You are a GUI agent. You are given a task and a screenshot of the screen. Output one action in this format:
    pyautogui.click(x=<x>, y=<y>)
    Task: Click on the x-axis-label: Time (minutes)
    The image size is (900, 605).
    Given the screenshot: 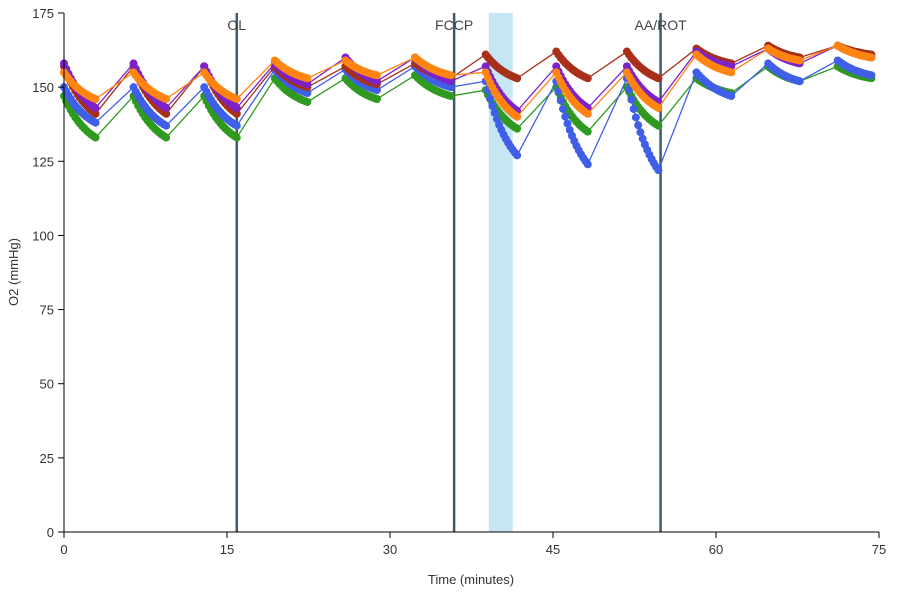 What is the action you would take?
    pyautogui.click(x=471, y=579)
    